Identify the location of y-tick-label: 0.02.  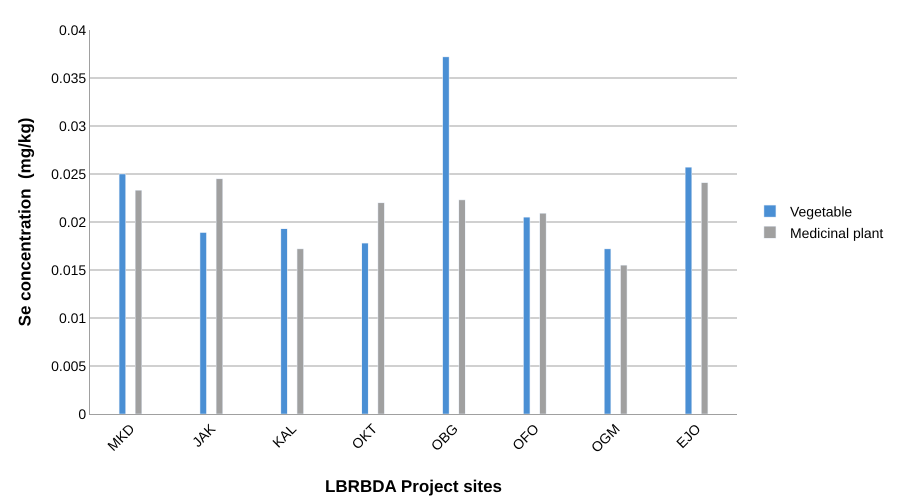
(72, 222).